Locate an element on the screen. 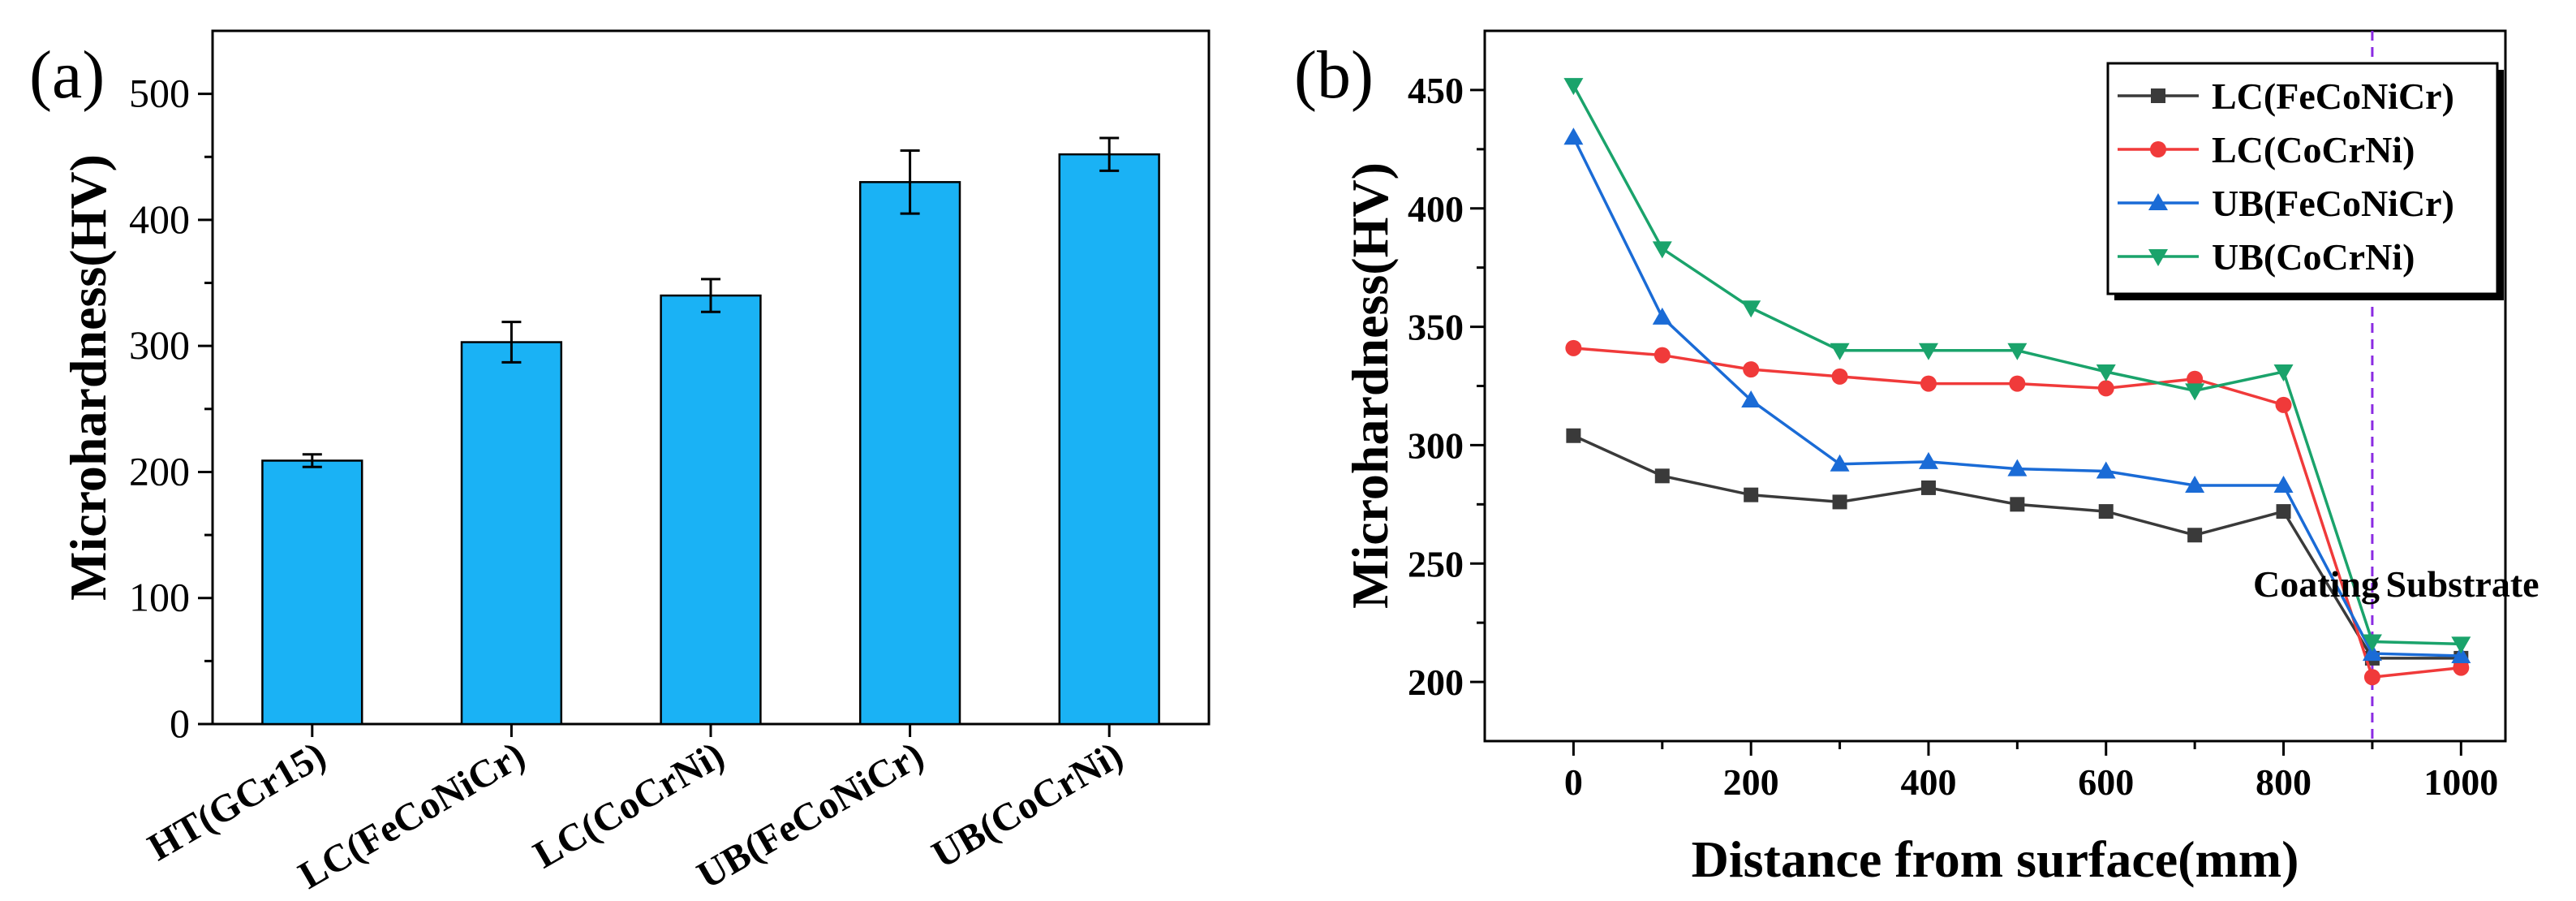 The image size is (2576, 901). legend-label: LC(CoCrNi) is located at coordinates (2313, 149).